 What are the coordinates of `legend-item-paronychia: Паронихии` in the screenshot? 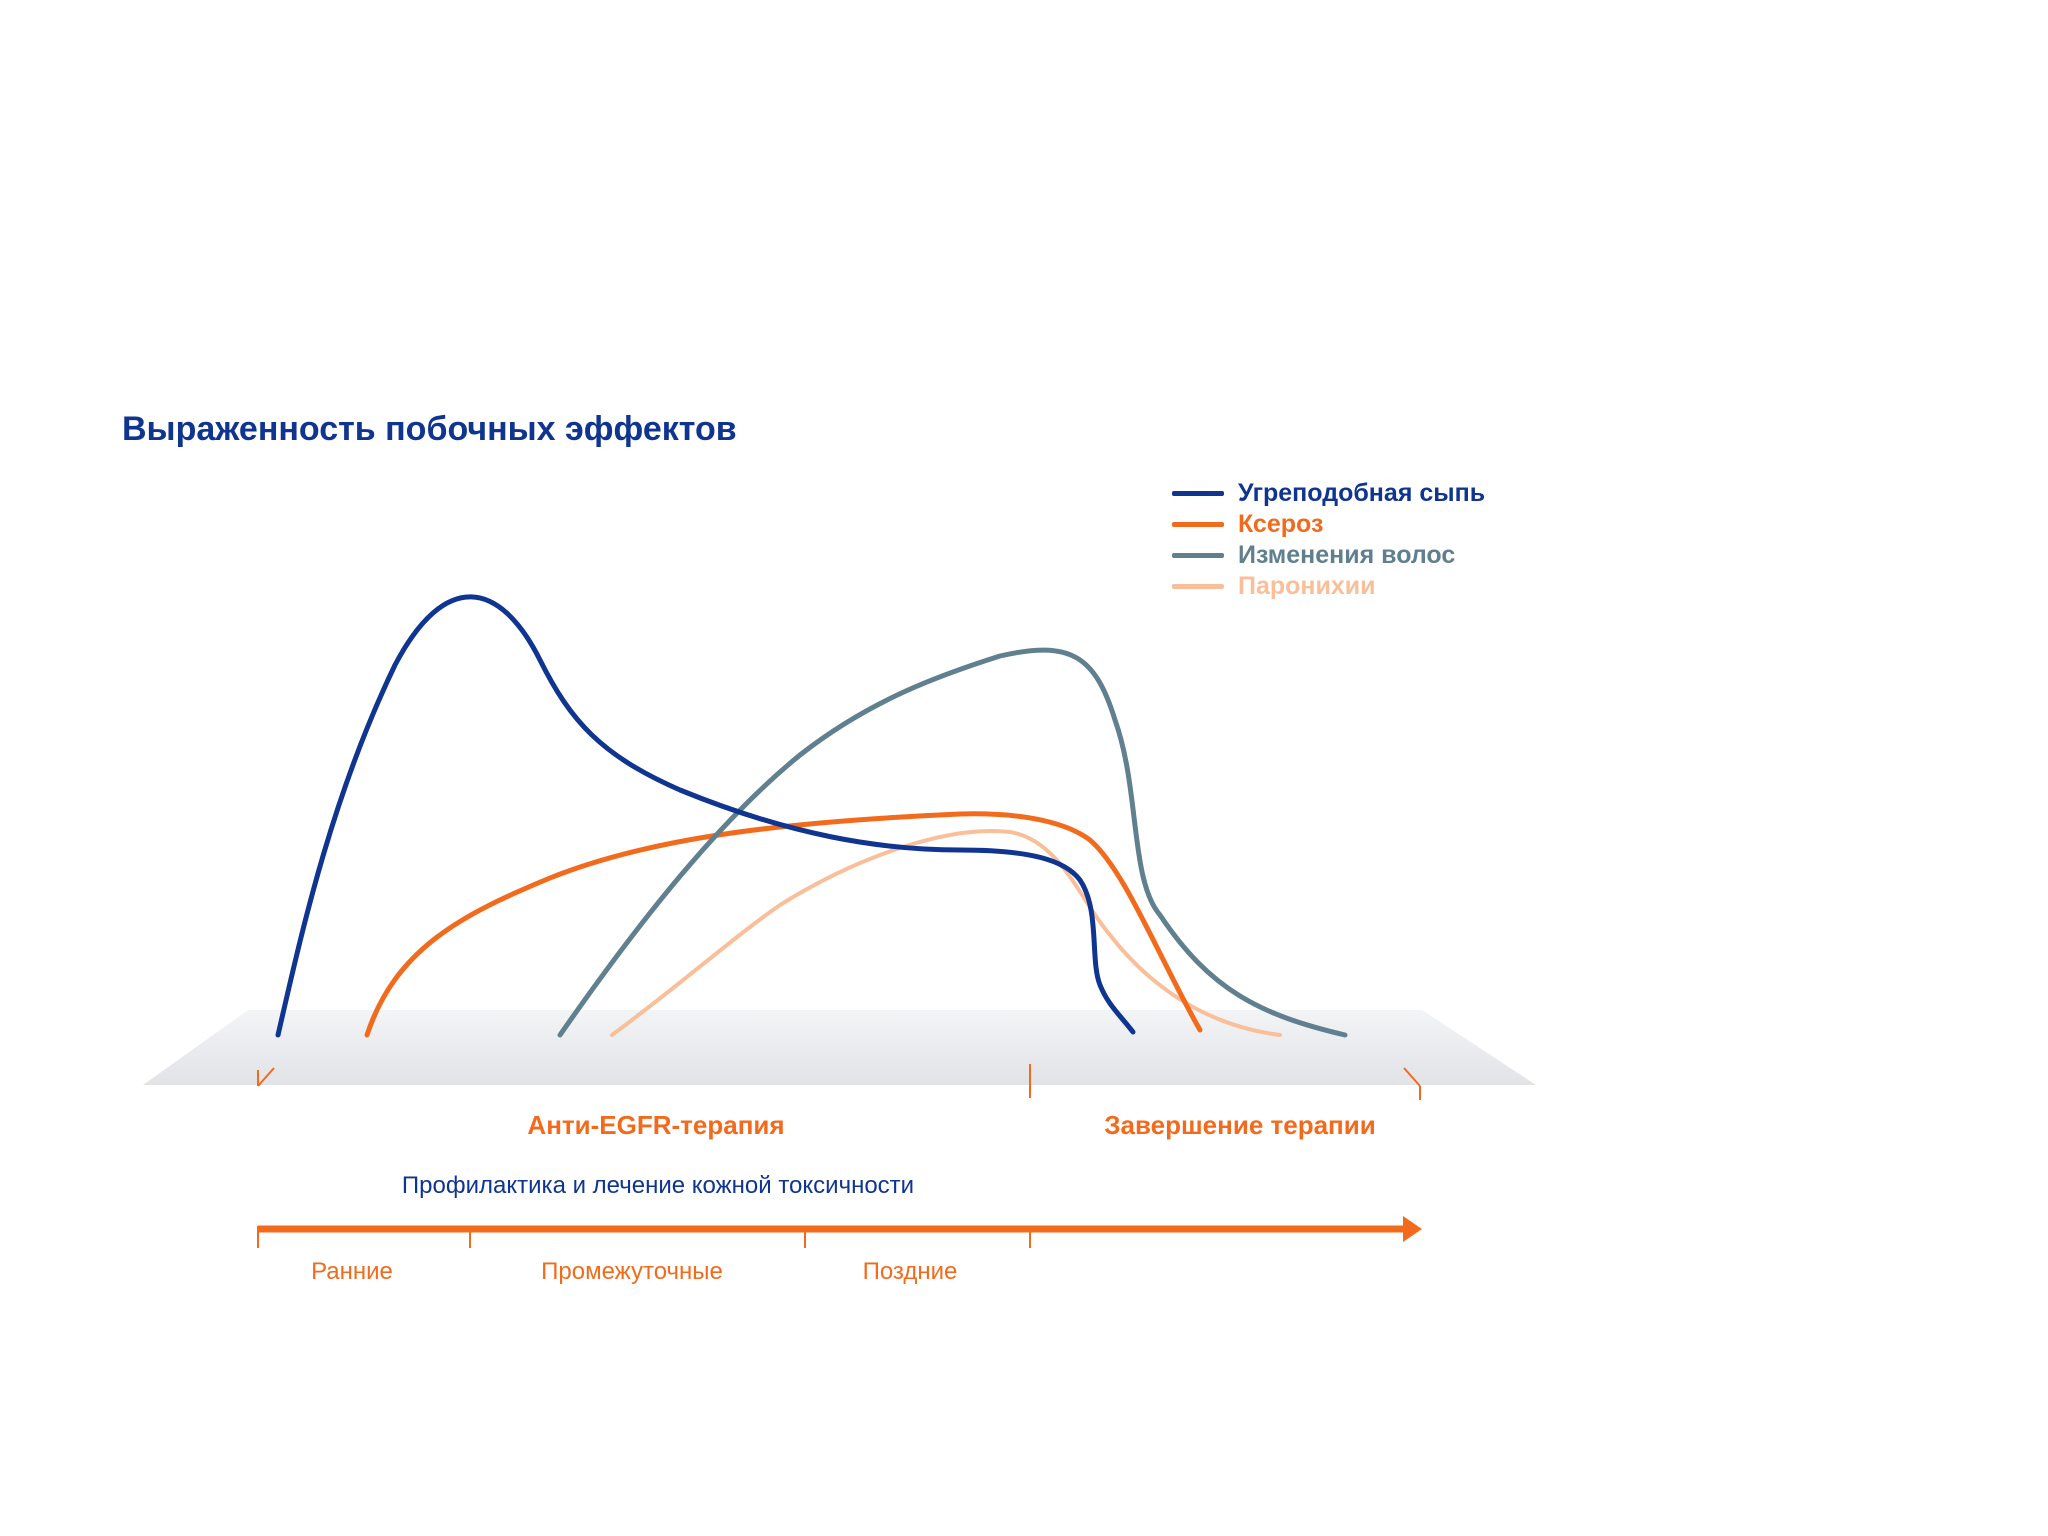 It's located at (1274, 586).